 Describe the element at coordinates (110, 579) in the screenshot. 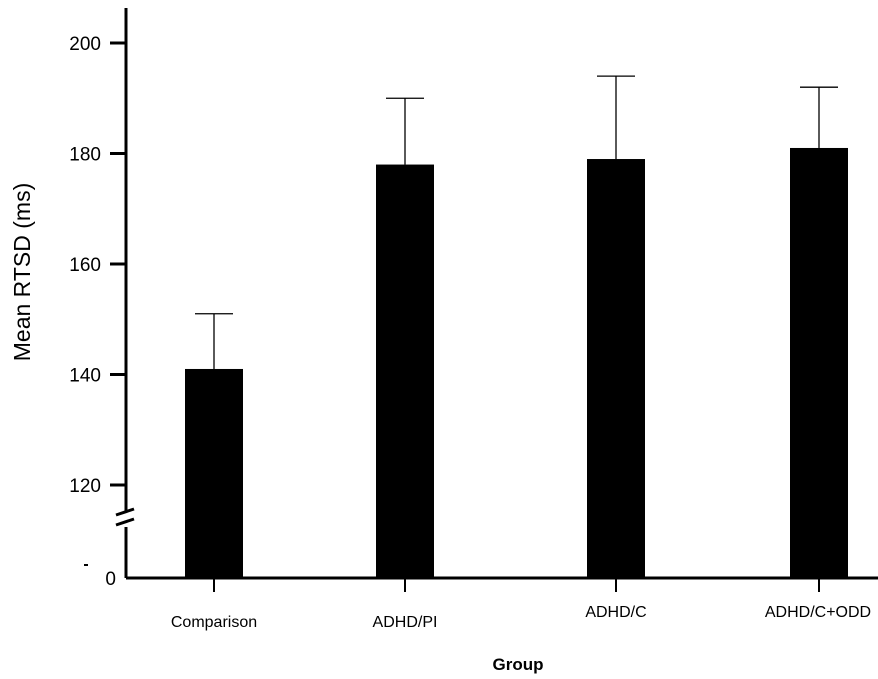

I see `y-tick-label: 0` at that location.